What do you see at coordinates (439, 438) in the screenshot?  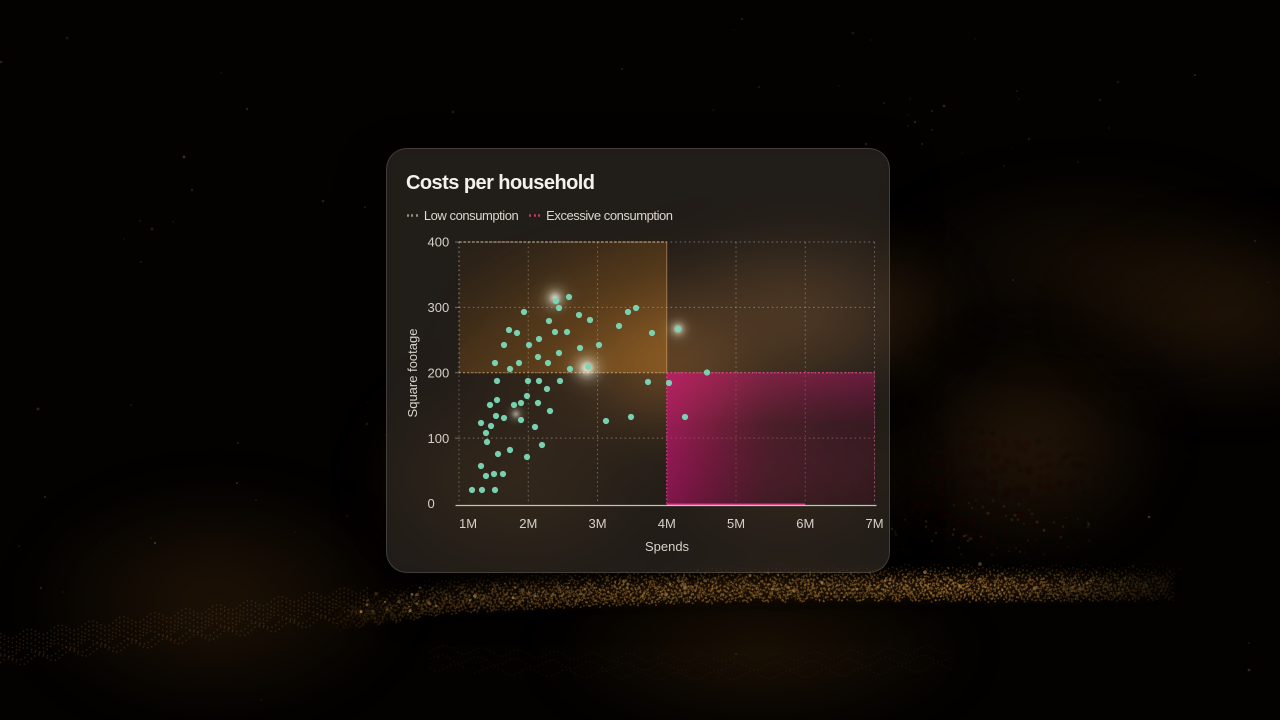 I see `svg-text: 100` at bounding box center [439, 438].